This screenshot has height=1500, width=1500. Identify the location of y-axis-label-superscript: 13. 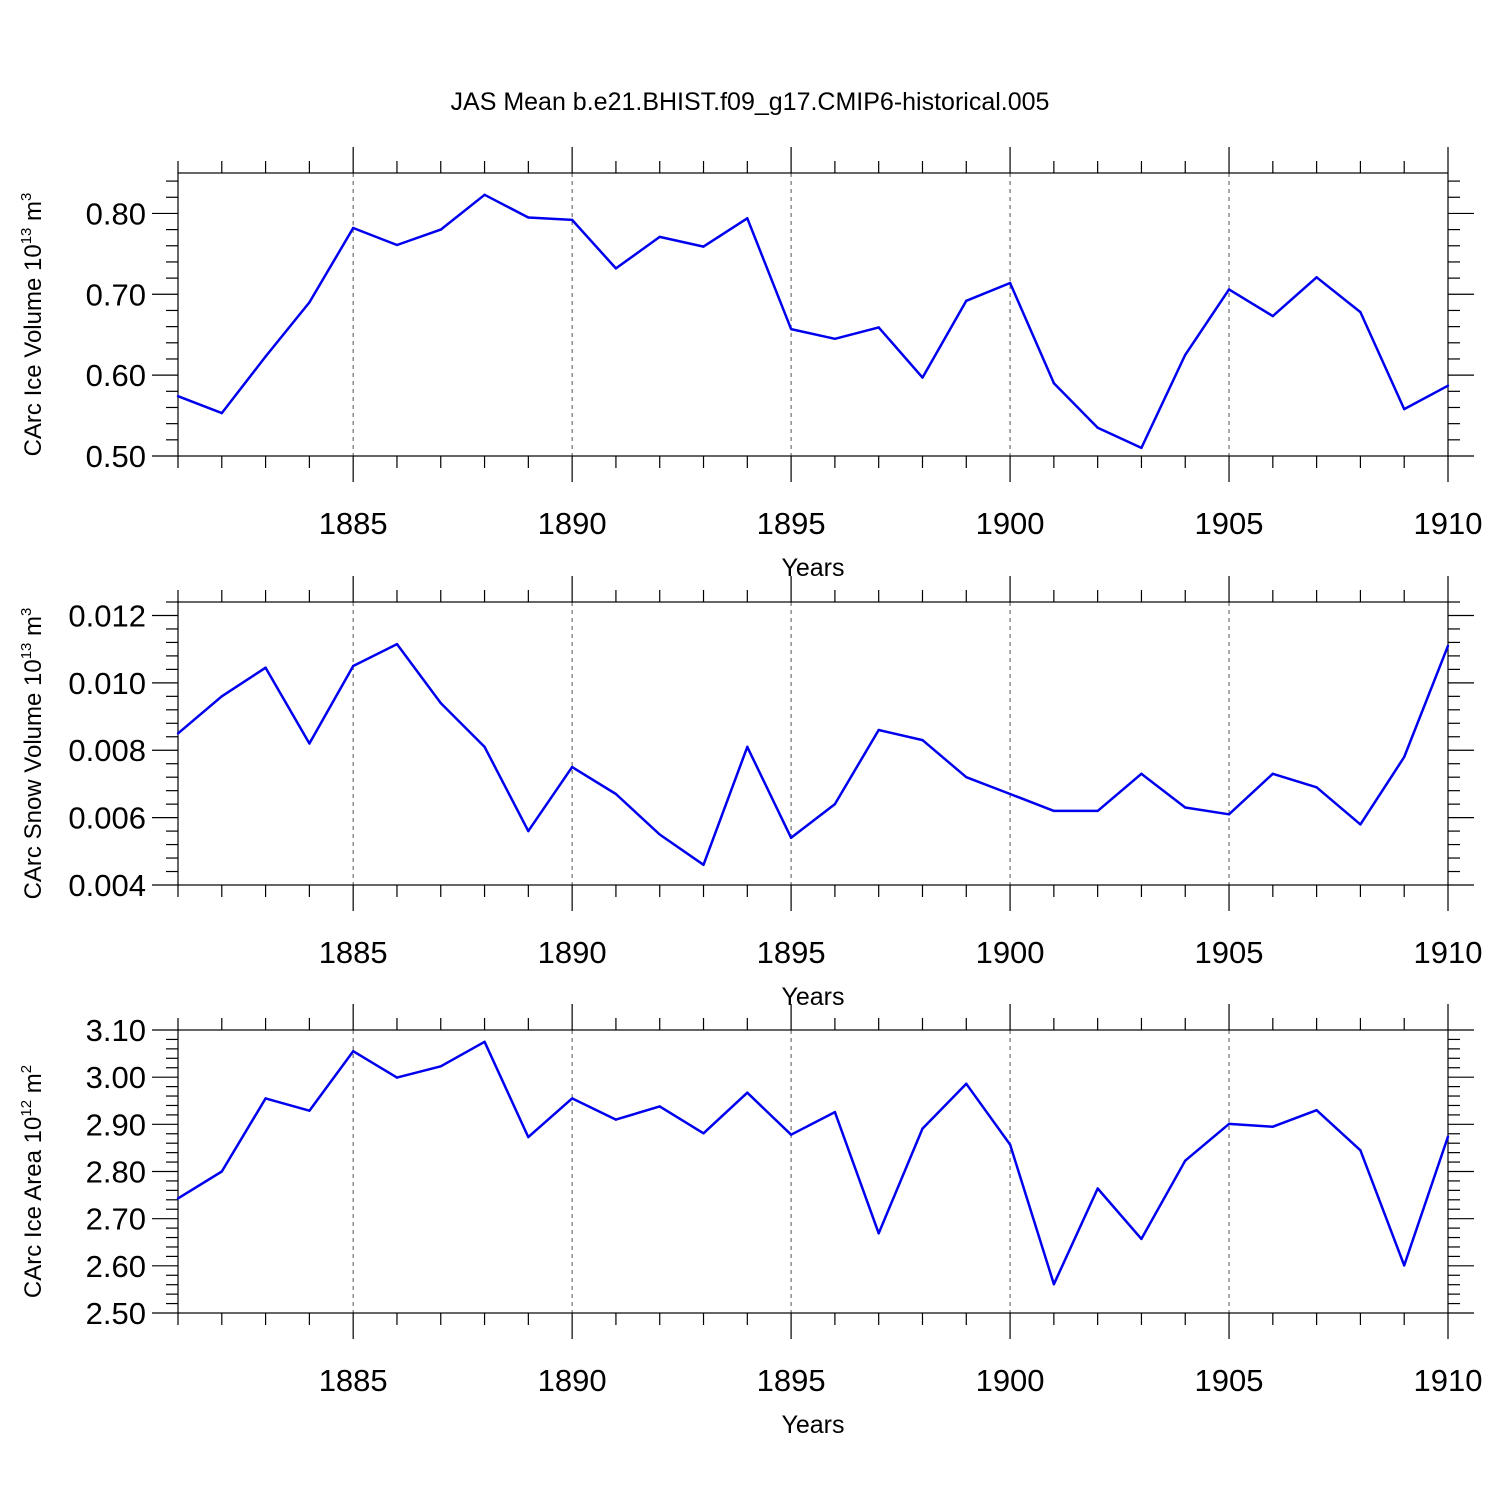
(26, 236).